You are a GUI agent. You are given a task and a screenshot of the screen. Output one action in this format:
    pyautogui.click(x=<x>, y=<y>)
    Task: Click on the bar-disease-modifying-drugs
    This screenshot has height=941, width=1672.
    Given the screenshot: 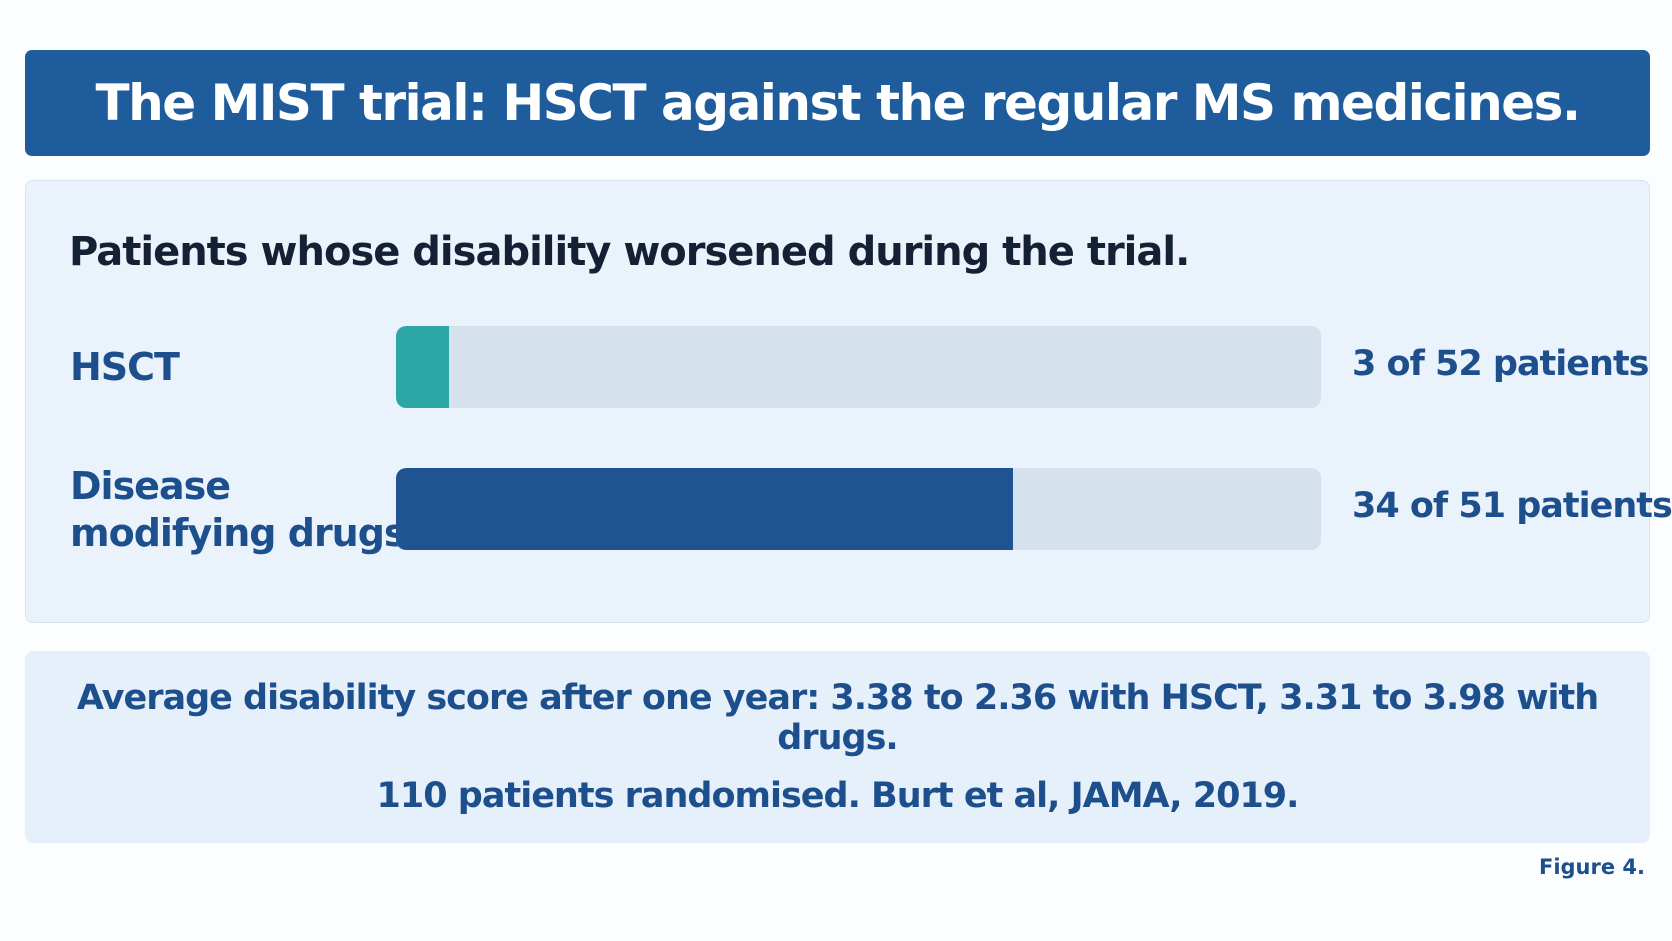 What is the action you would take?
    pyautogui.click(x=704, y=509)
    